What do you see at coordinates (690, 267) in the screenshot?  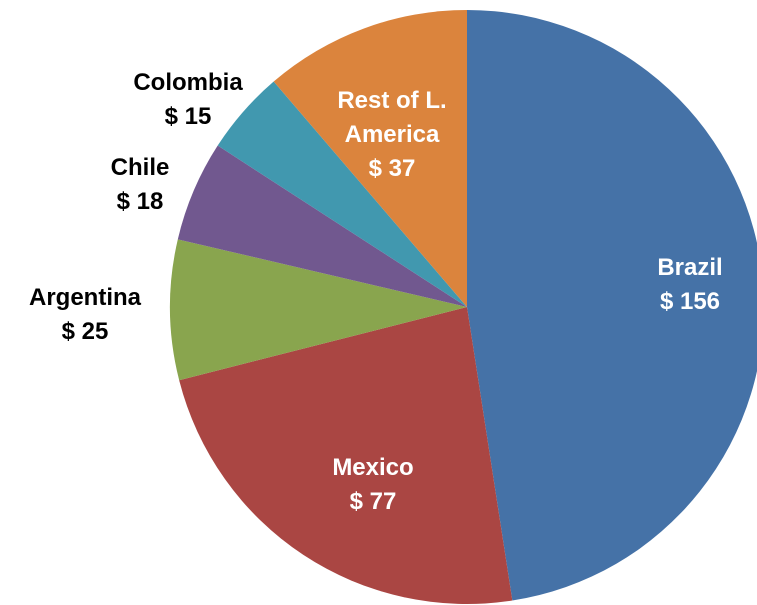 I see `category-label: Brazil` at bounding box center [690, 267].